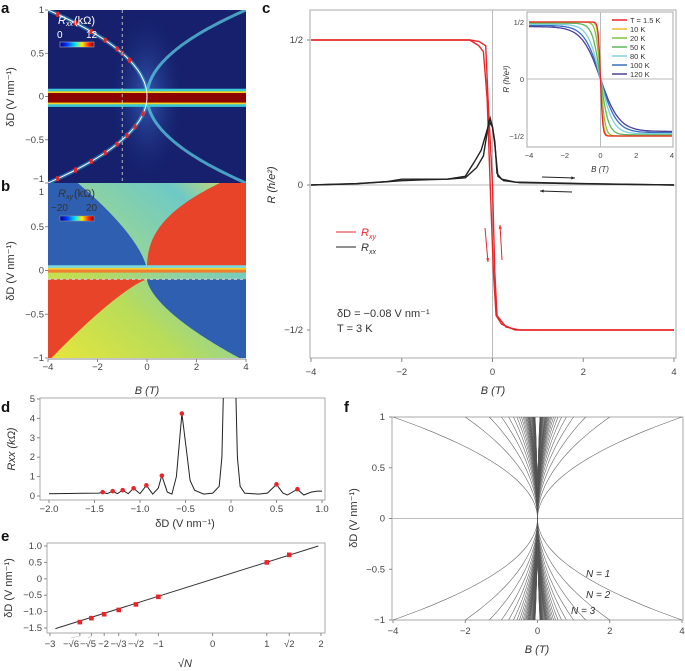  I want to click on panel-e-xtick: 0, so click(212, 644).